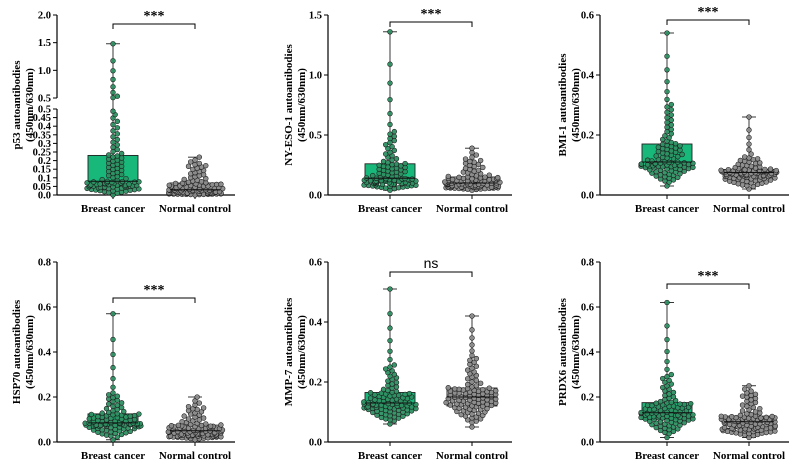 The image size is (812, 467). What do you see at coordinates (17, 105) in the screenshot?
I see `y-axis-label-line: p53 autoantibodies` at bounding box center [17, 105].